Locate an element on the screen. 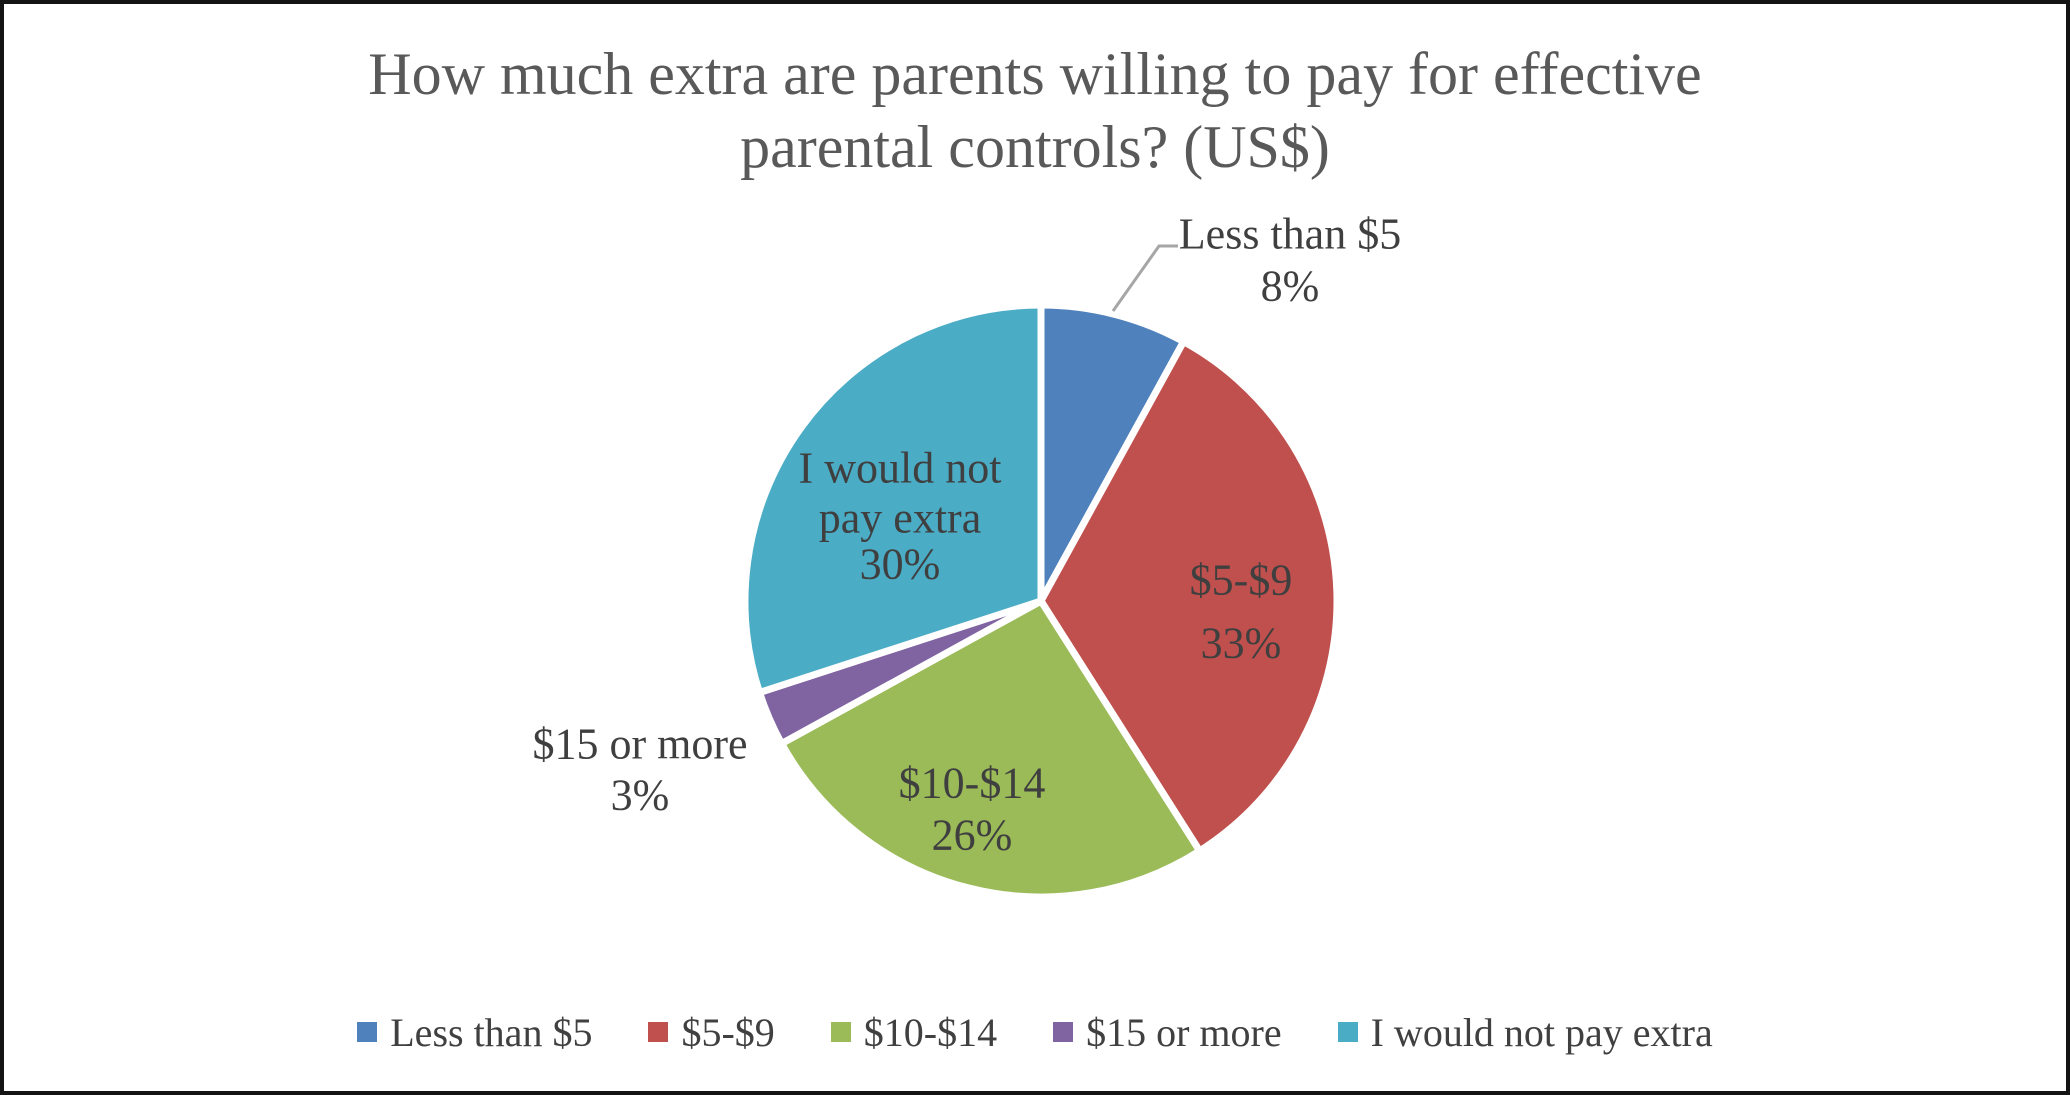  legend-item-1: Less than $5 is located at coordinates (474, 1032).